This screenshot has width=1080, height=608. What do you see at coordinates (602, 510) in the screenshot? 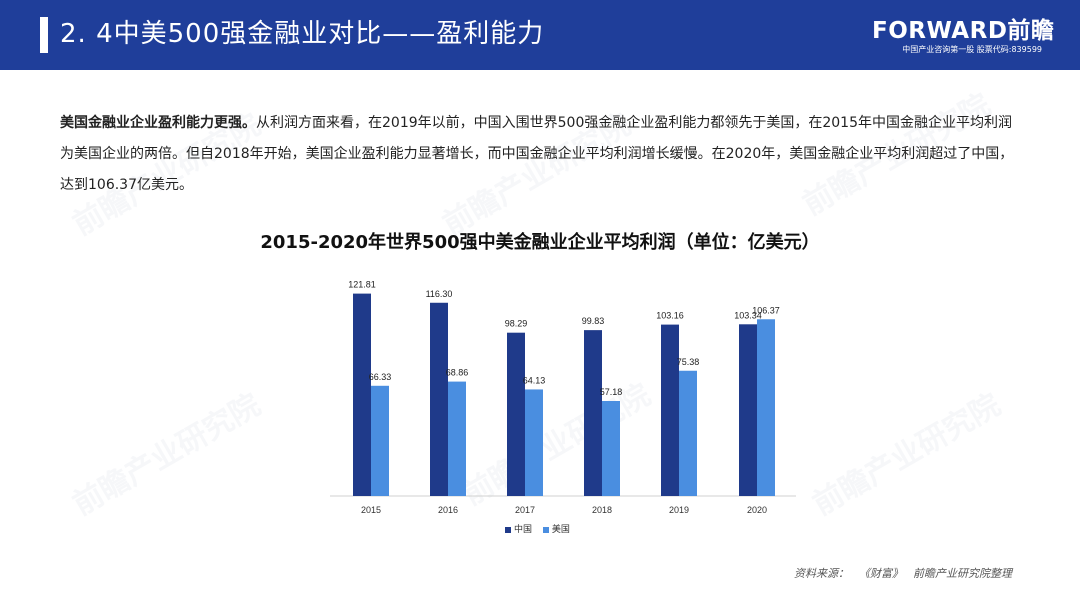
I see `x-tick-label-2018: 2018` at bounding box center [602, 510].